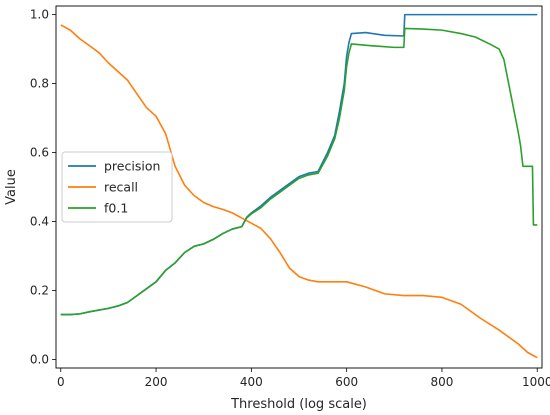 Image resolution: width=550 pixels, height=415 pixels. Describe the element at coordinates (61, 382) in the screenshot. I see `x-tick-label: 0` at that location.